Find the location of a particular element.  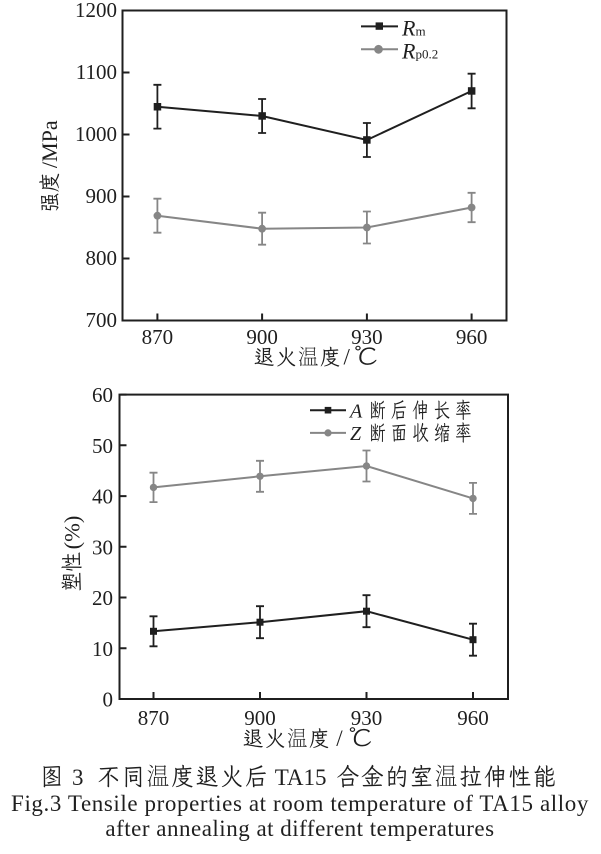

svg-text: 700 is located at coordinates (102, 320).